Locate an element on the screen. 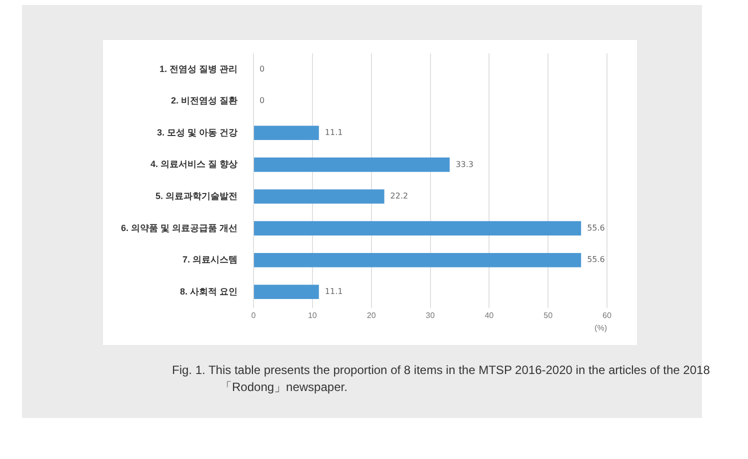  x-tick-label: 60 is located at coordinates (607, 315).